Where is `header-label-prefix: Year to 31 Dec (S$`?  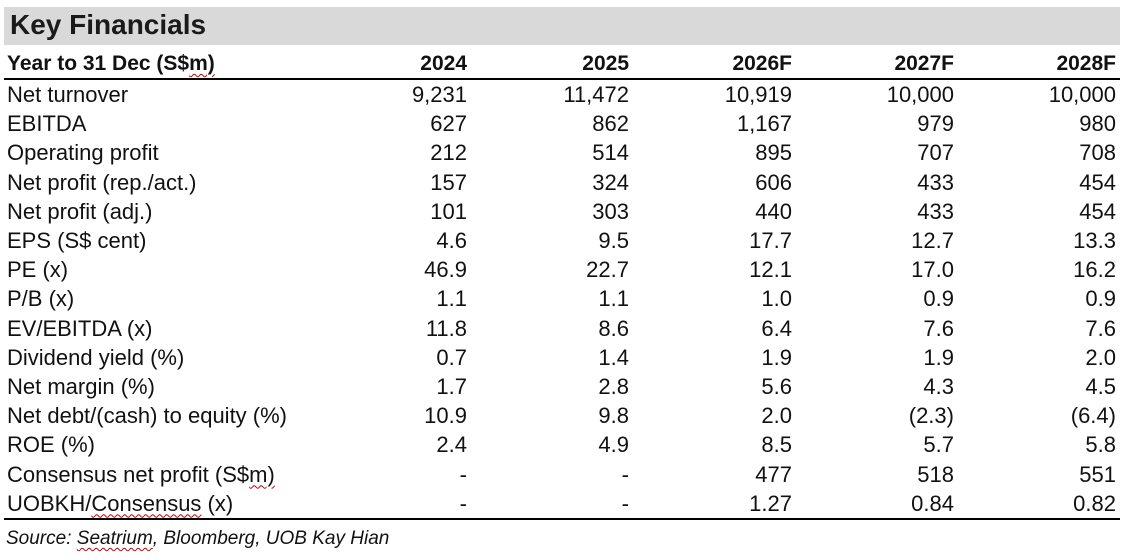 header-label-prefix: Year to 31 Dec (S$ is located at coordinates (98, 63).